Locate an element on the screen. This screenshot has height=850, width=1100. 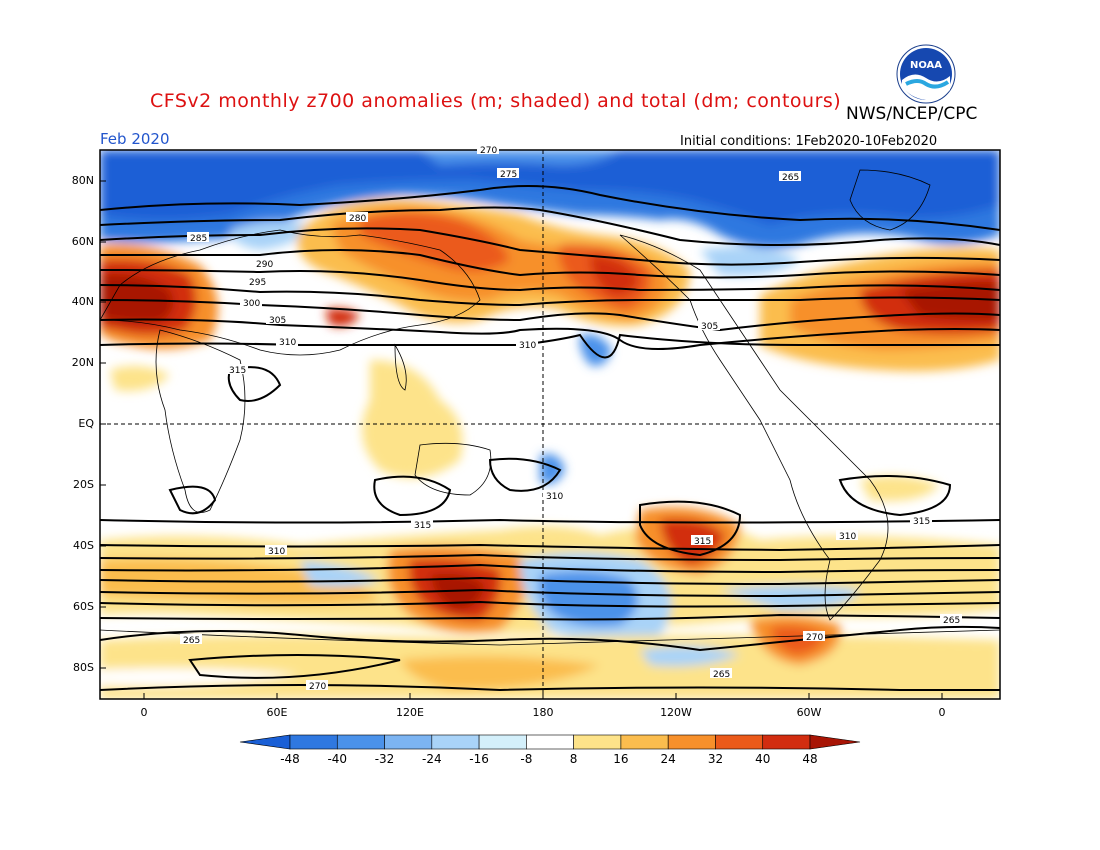
contour-label-265: 265 is located at coordinates (790, 177).